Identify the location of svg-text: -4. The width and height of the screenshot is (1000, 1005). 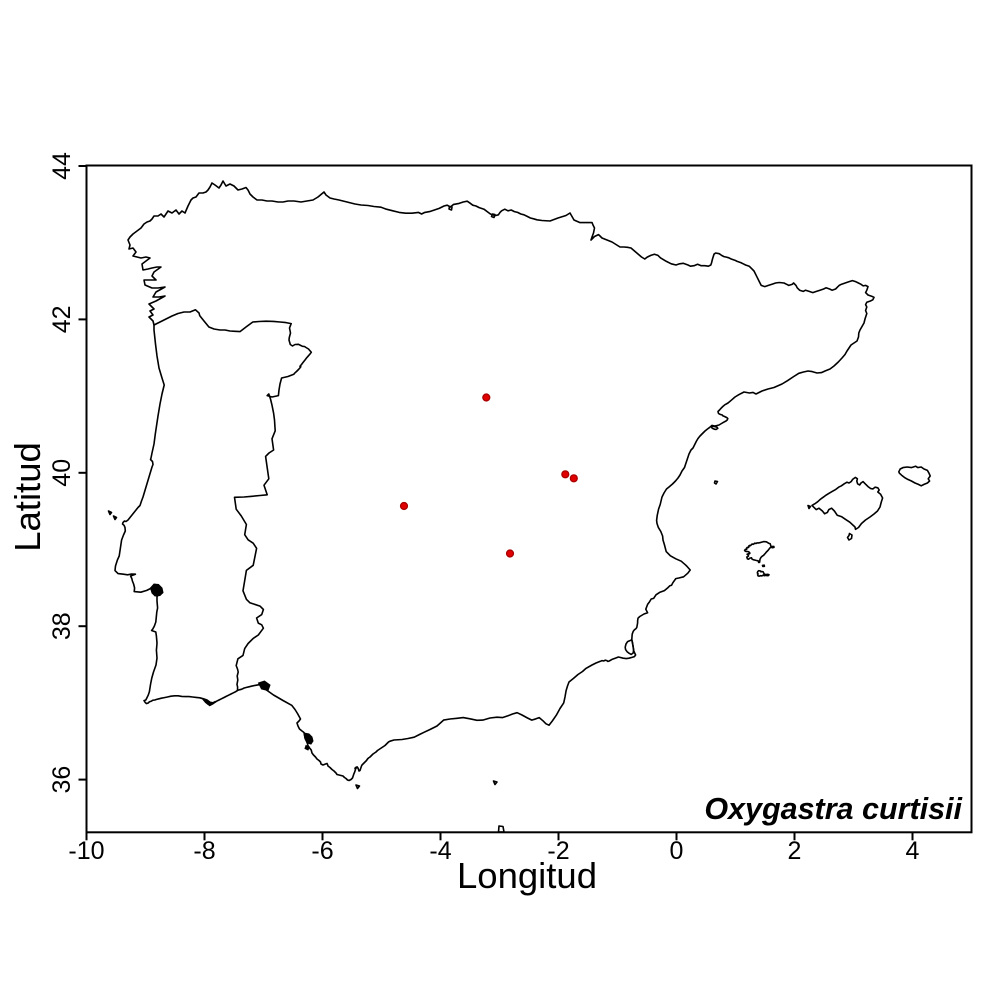
(440, 851).